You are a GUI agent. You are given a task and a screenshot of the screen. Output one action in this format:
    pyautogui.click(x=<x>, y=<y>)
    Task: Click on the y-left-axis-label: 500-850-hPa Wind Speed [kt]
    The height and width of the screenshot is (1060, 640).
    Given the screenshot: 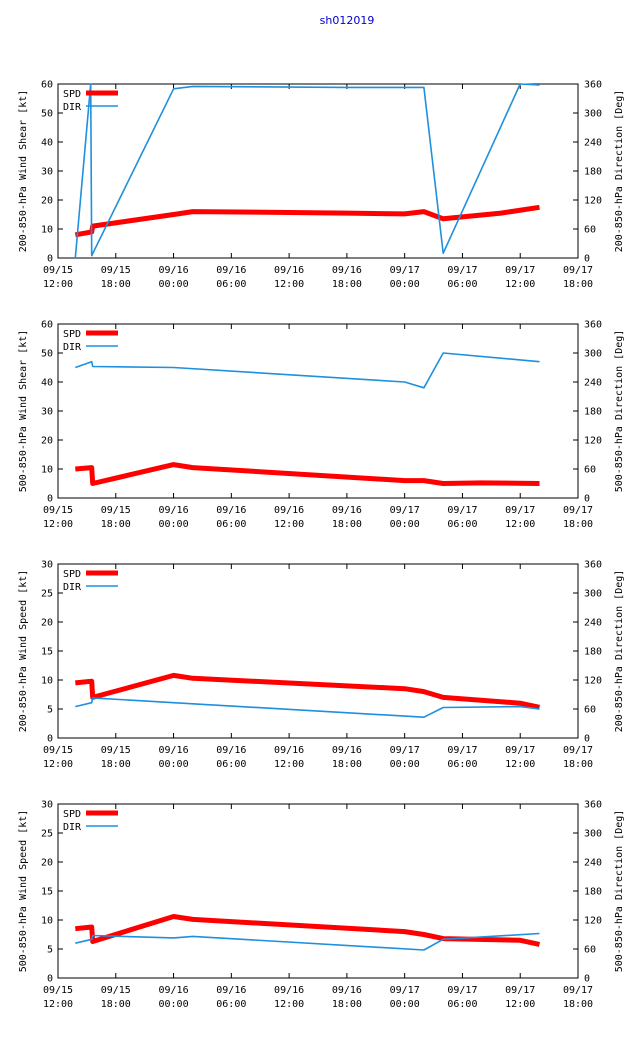 What is the action you would take?
    pyautogui.click(x=23, y=891)
    